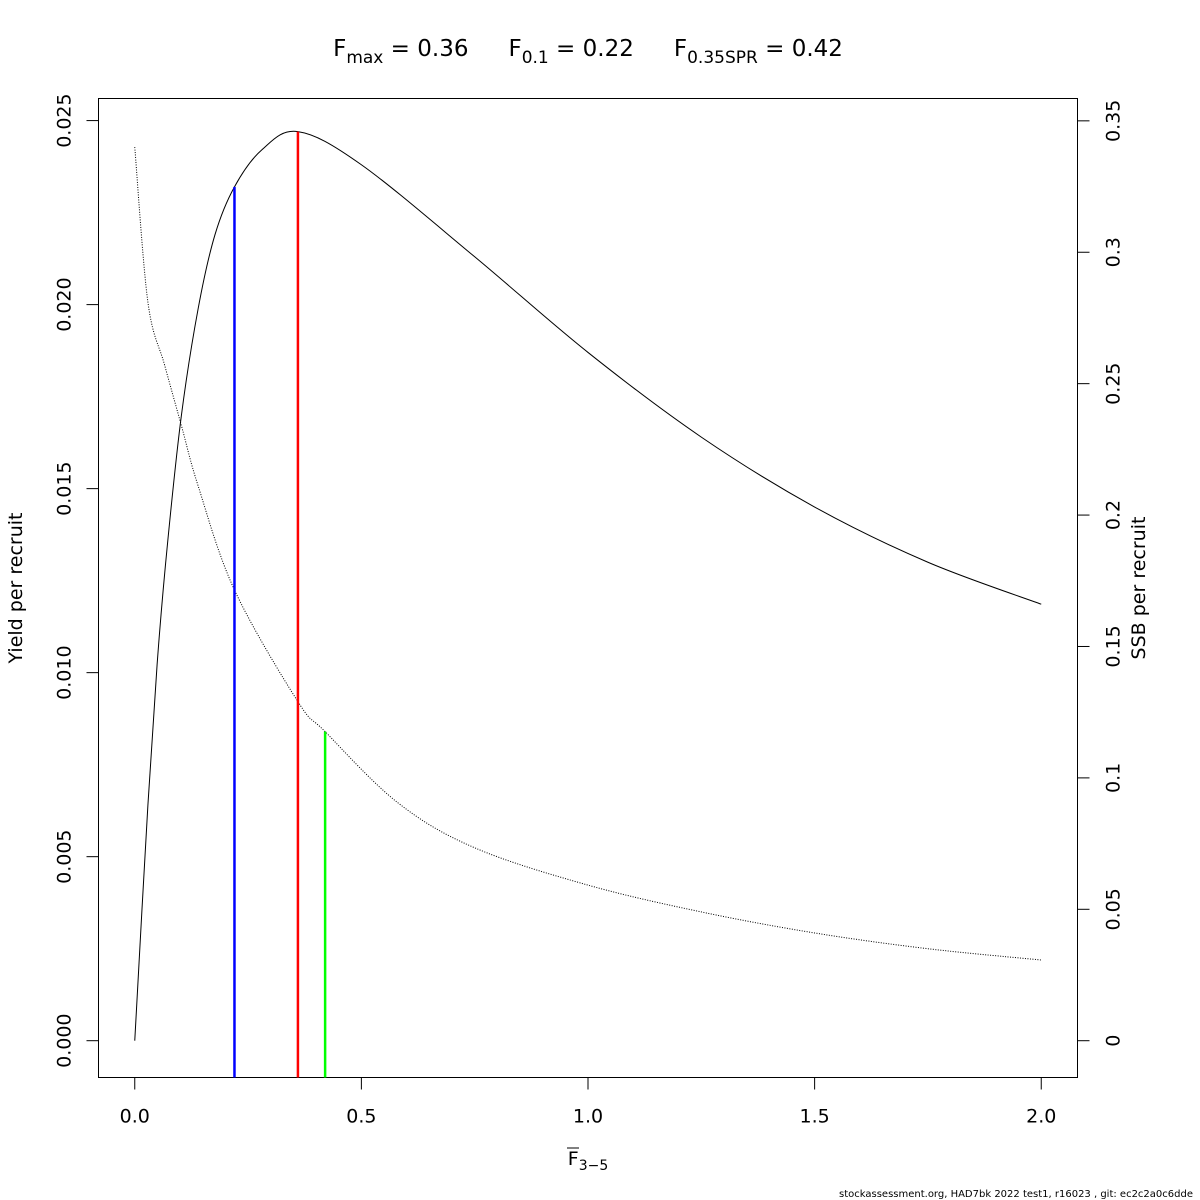 The height and width of the screenshot is (1200, 1200). What do you see at coordinates (16, 589) in the screenshot?
I see `y-left-axis-label: Yield per recruit` at bounding box center [16, 589].